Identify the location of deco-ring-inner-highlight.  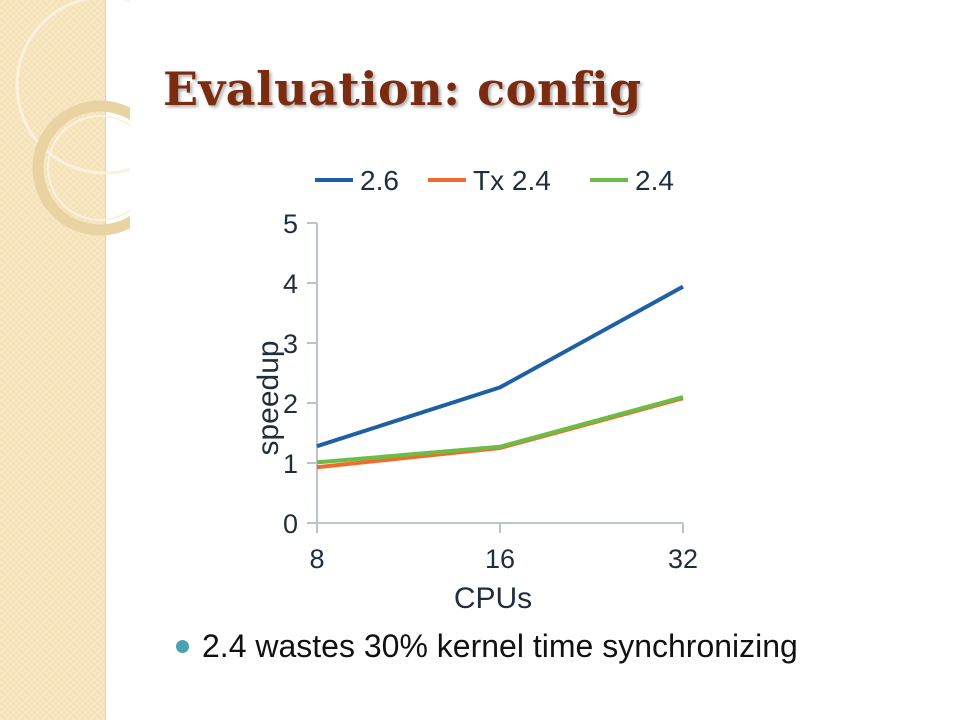
(88, 168).